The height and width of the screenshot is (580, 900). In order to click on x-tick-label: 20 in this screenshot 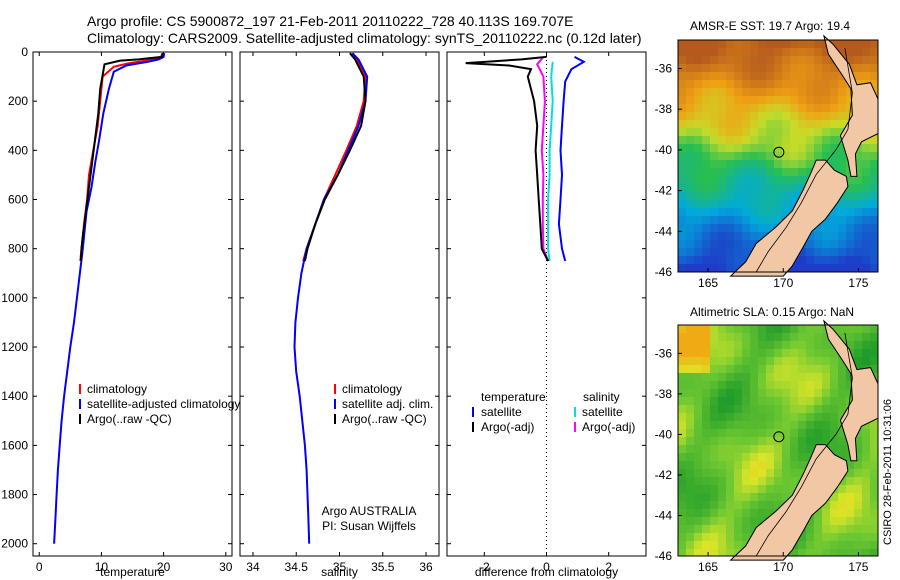, I will do `click(164, 567)`.